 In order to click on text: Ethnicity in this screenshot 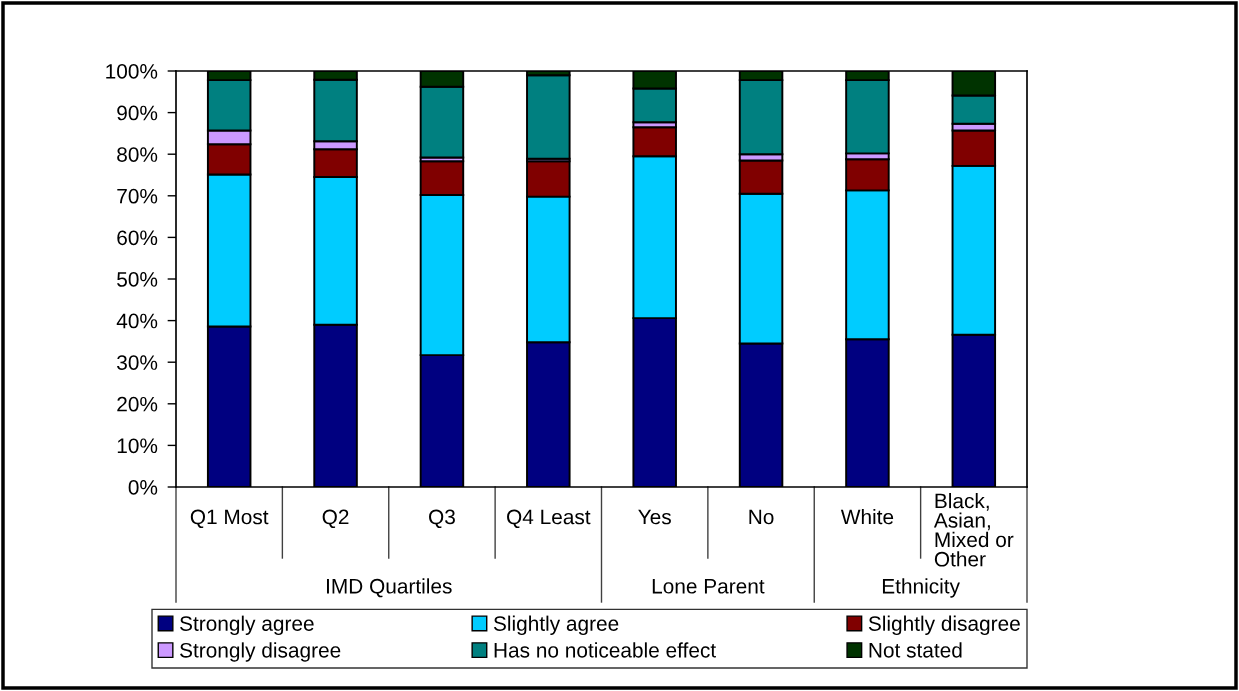, I will do `click(921, 588)`.